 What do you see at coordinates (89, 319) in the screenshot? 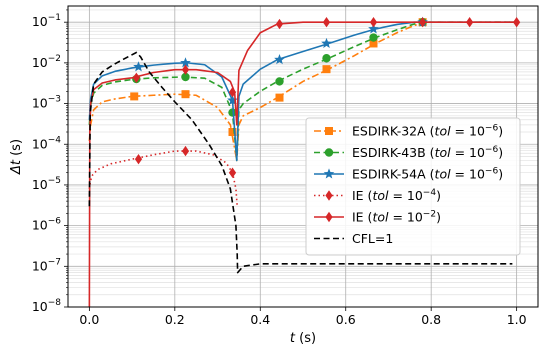
I see `x-tick-label: 0.0` at bounding box center [89, 319].